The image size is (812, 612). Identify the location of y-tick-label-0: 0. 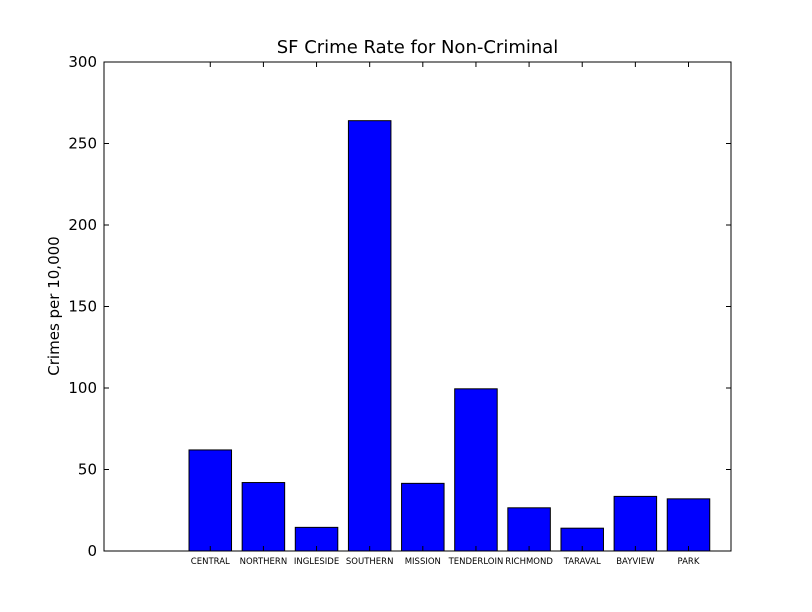
(92, 551).